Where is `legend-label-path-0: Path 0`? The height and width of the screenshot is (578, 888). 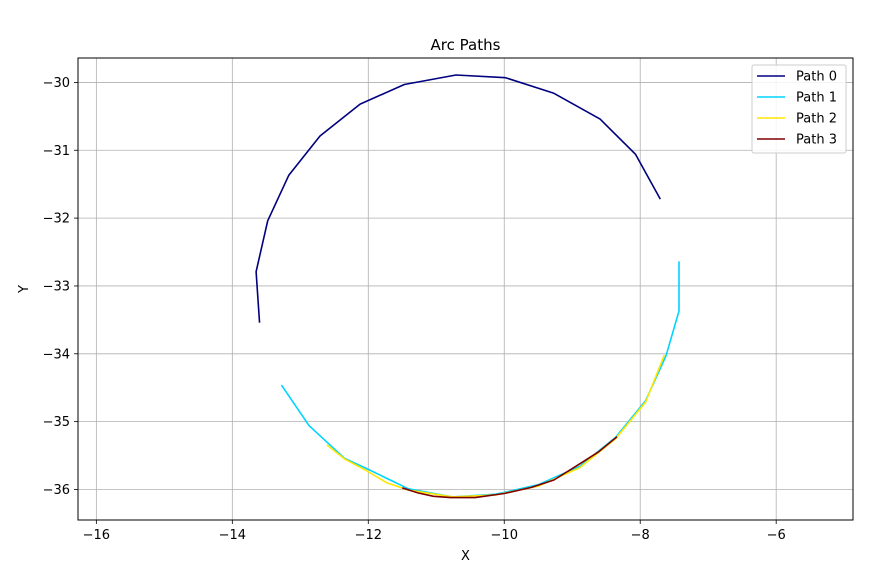 legend-label-path-0: Path 0 is located at coordinates (816, 77).